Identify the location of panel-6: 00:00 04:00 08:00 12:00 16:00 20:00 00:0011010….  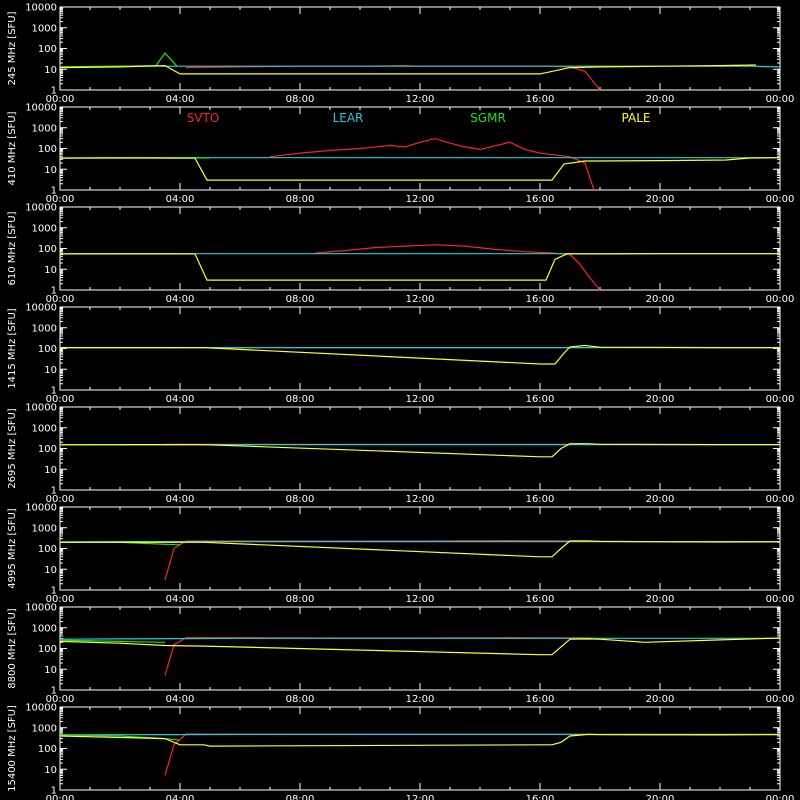
(400, 654).